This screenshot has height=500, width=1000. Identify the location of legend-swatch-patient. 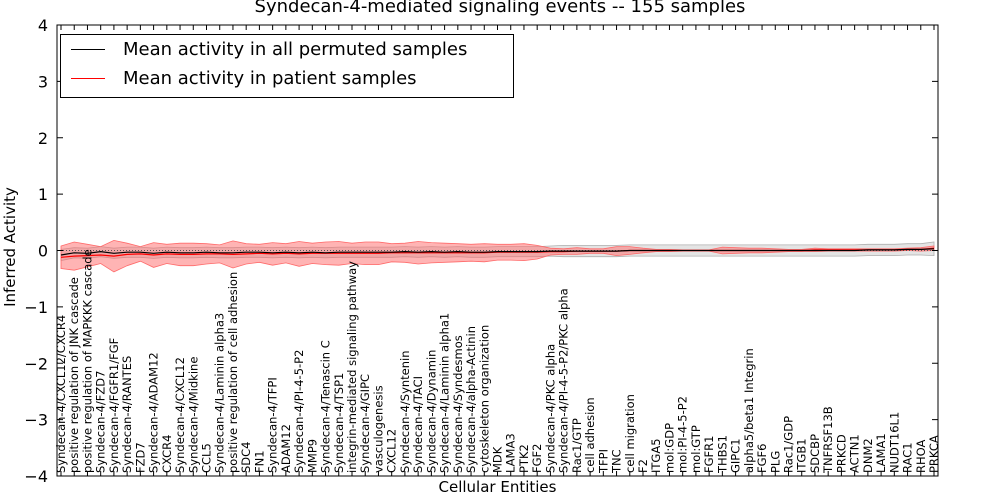
(88, 78).